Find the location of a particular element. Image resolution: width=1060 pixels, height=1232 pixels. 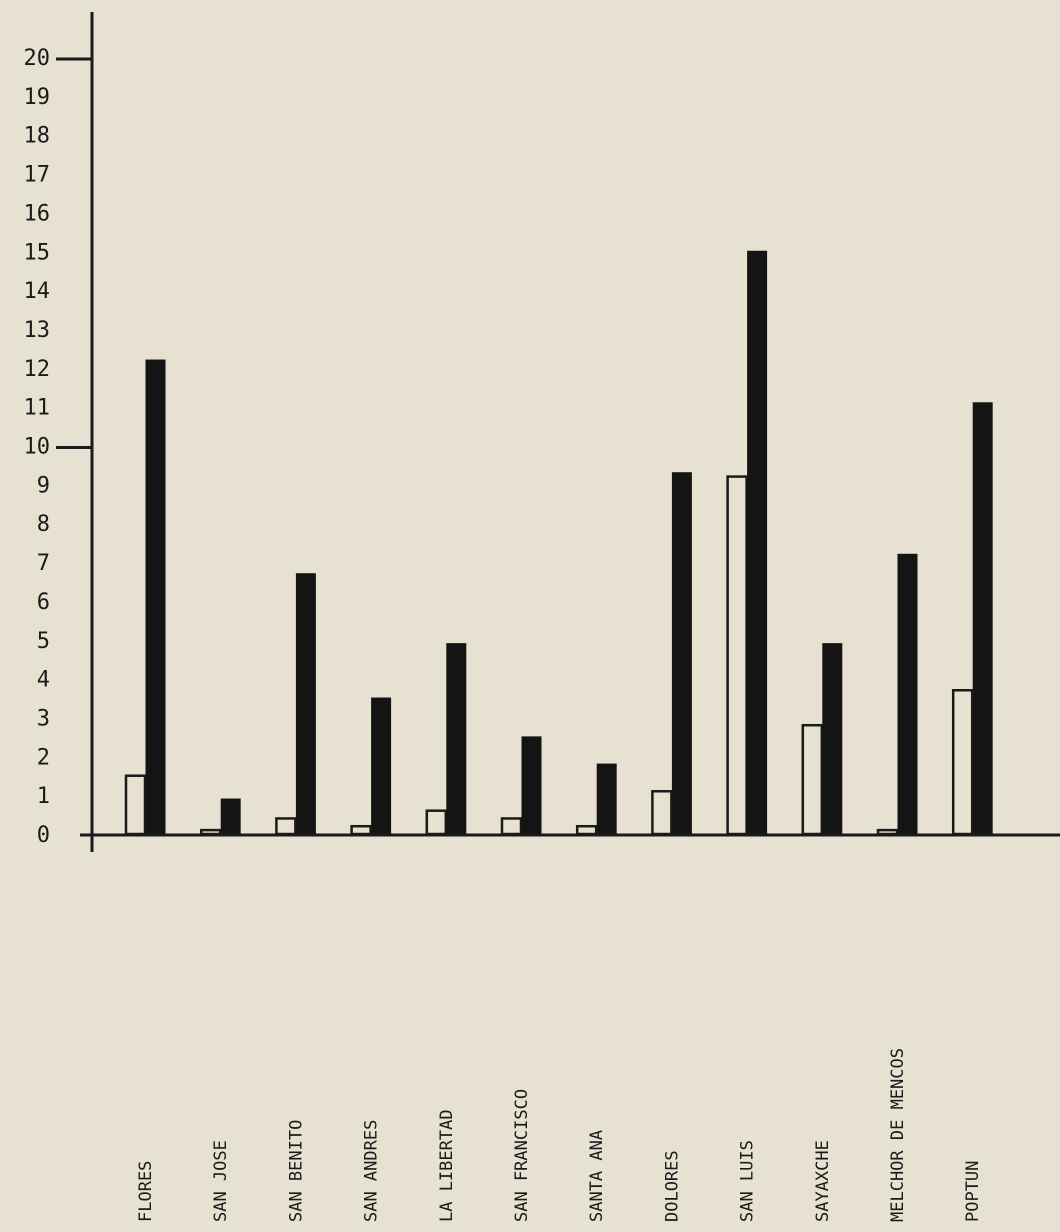

y-tick-label: 14 is located at coordinates (37, 291).